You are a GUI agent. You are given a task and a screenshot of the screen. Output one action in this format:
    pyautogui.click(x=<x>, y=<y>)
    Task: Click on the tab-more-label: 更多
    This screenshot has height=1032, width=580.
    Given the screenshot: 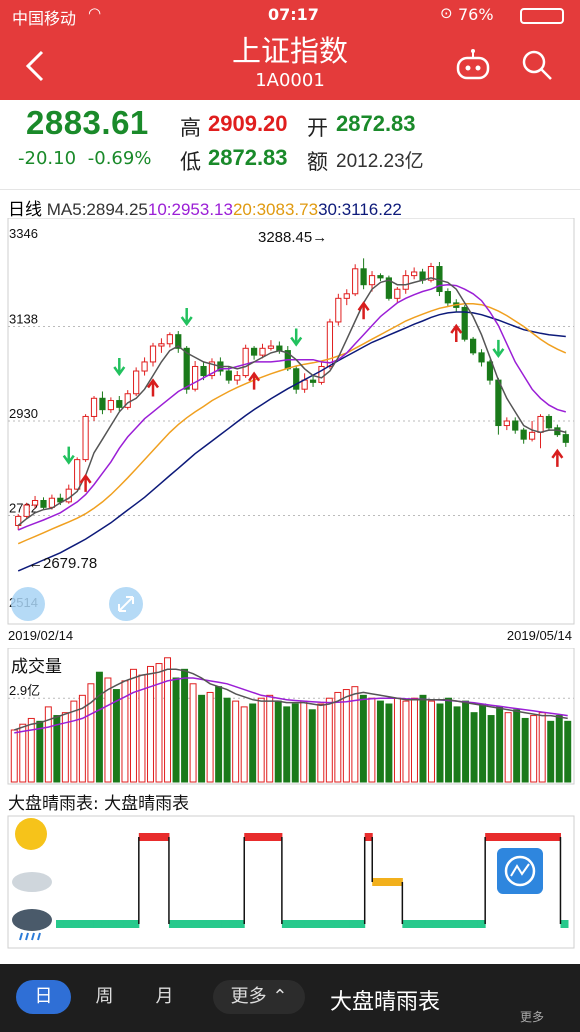 What is the action you would take?
    pyautogui.click(x=248, y=996)
    